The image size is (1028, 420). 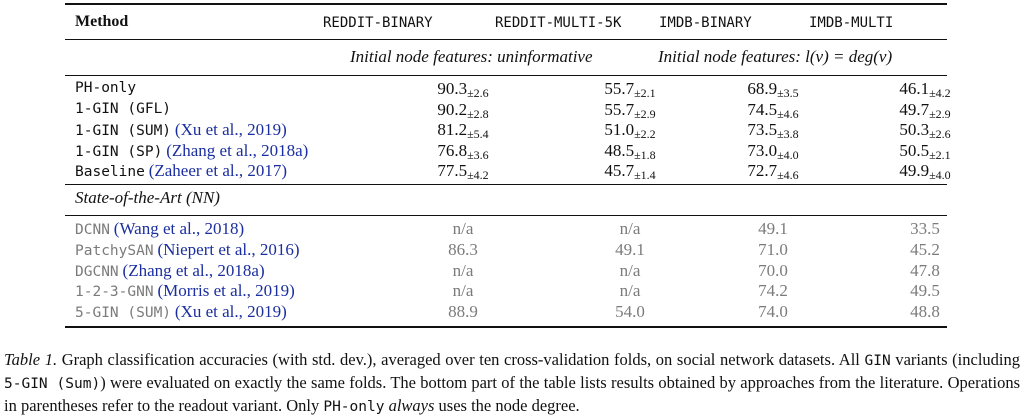 I want to click on accuracy-cell: 74.0, so click(x=773, y=312).